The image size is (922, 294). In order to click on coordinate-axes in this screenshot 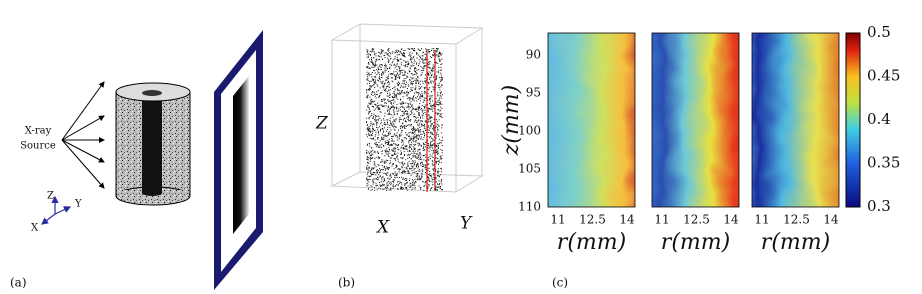, I will do `click(56, 210)`.